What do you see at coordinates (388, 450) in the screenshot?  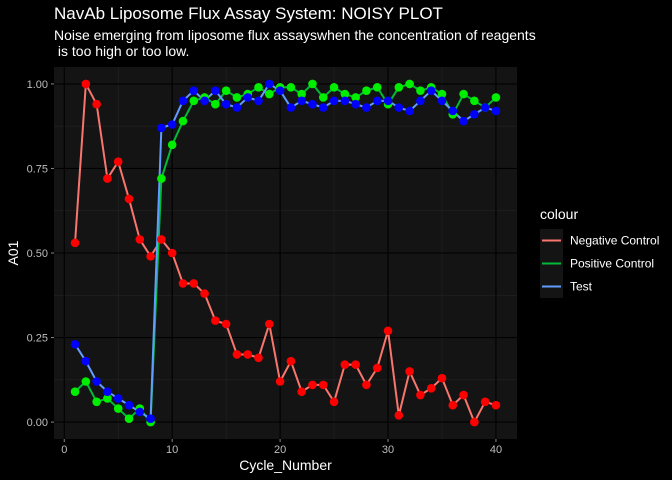 I see `x-tick-label: 30` at bounding box center [388, 450].